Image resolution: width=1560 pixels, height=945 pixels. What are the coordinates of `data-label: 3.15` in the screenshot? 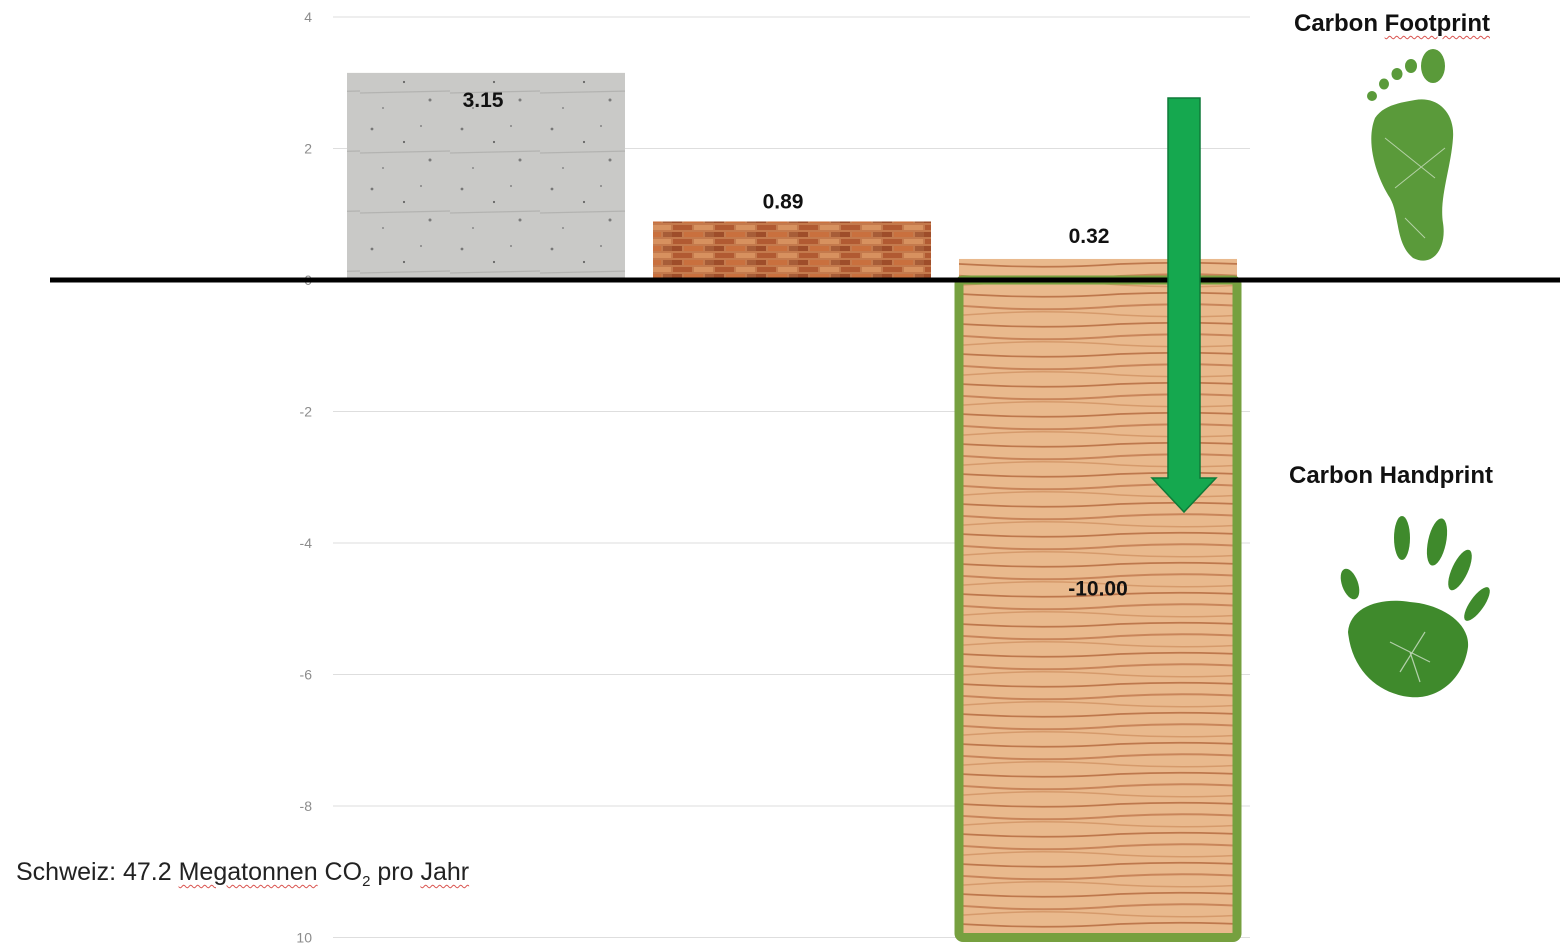 It's located at (483, 100).